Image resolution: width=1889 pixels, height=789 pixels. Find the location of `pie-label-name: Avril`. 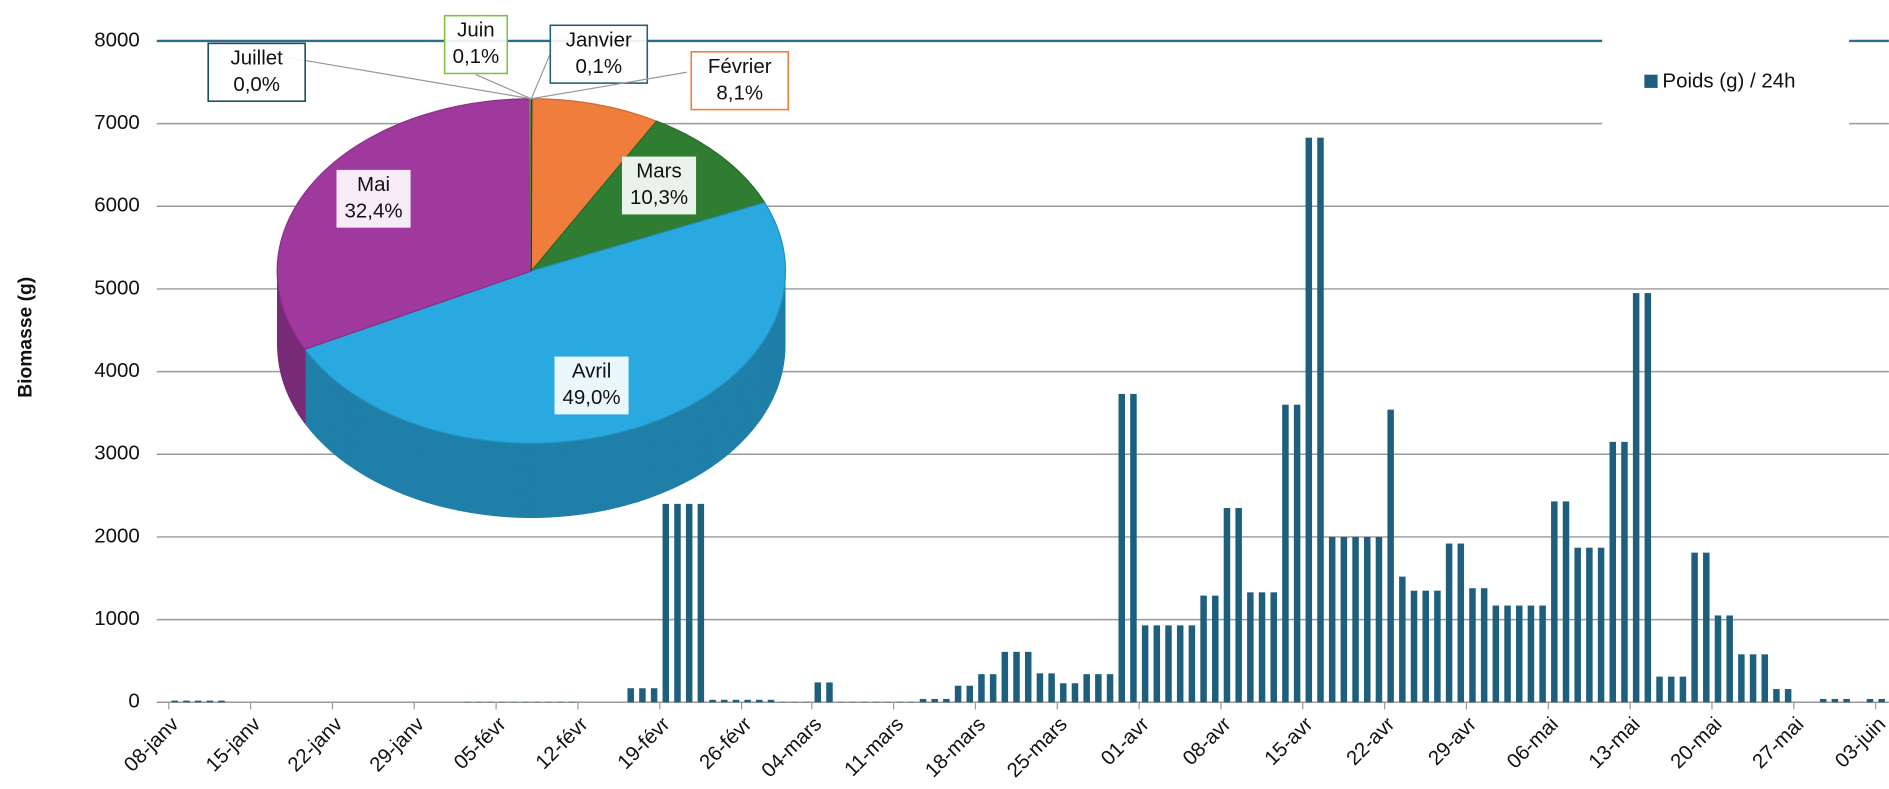

pie-label-name: Avril is located at coordinates (591, 371).